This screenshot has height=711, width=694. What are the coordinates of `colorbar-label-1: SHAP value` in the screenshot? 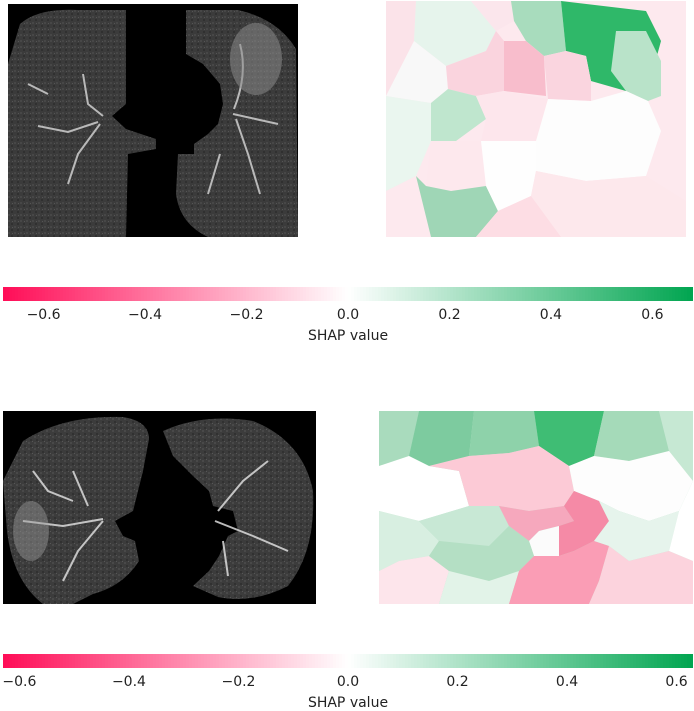 It's located at (348, 336).